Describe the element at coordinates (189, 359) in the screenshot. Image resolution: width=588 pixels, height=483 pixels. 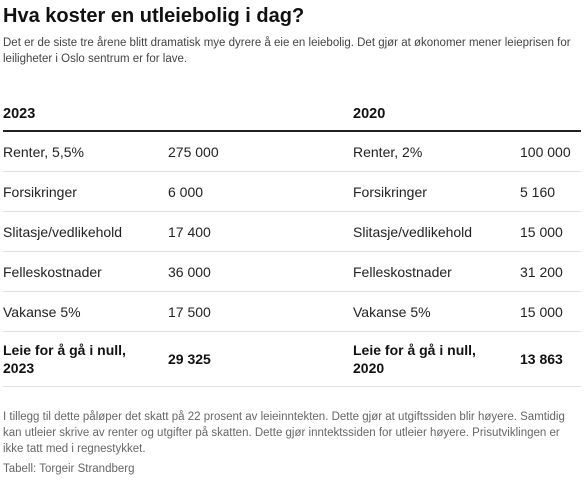
I see `total-value-2023: 29 325` at that location.